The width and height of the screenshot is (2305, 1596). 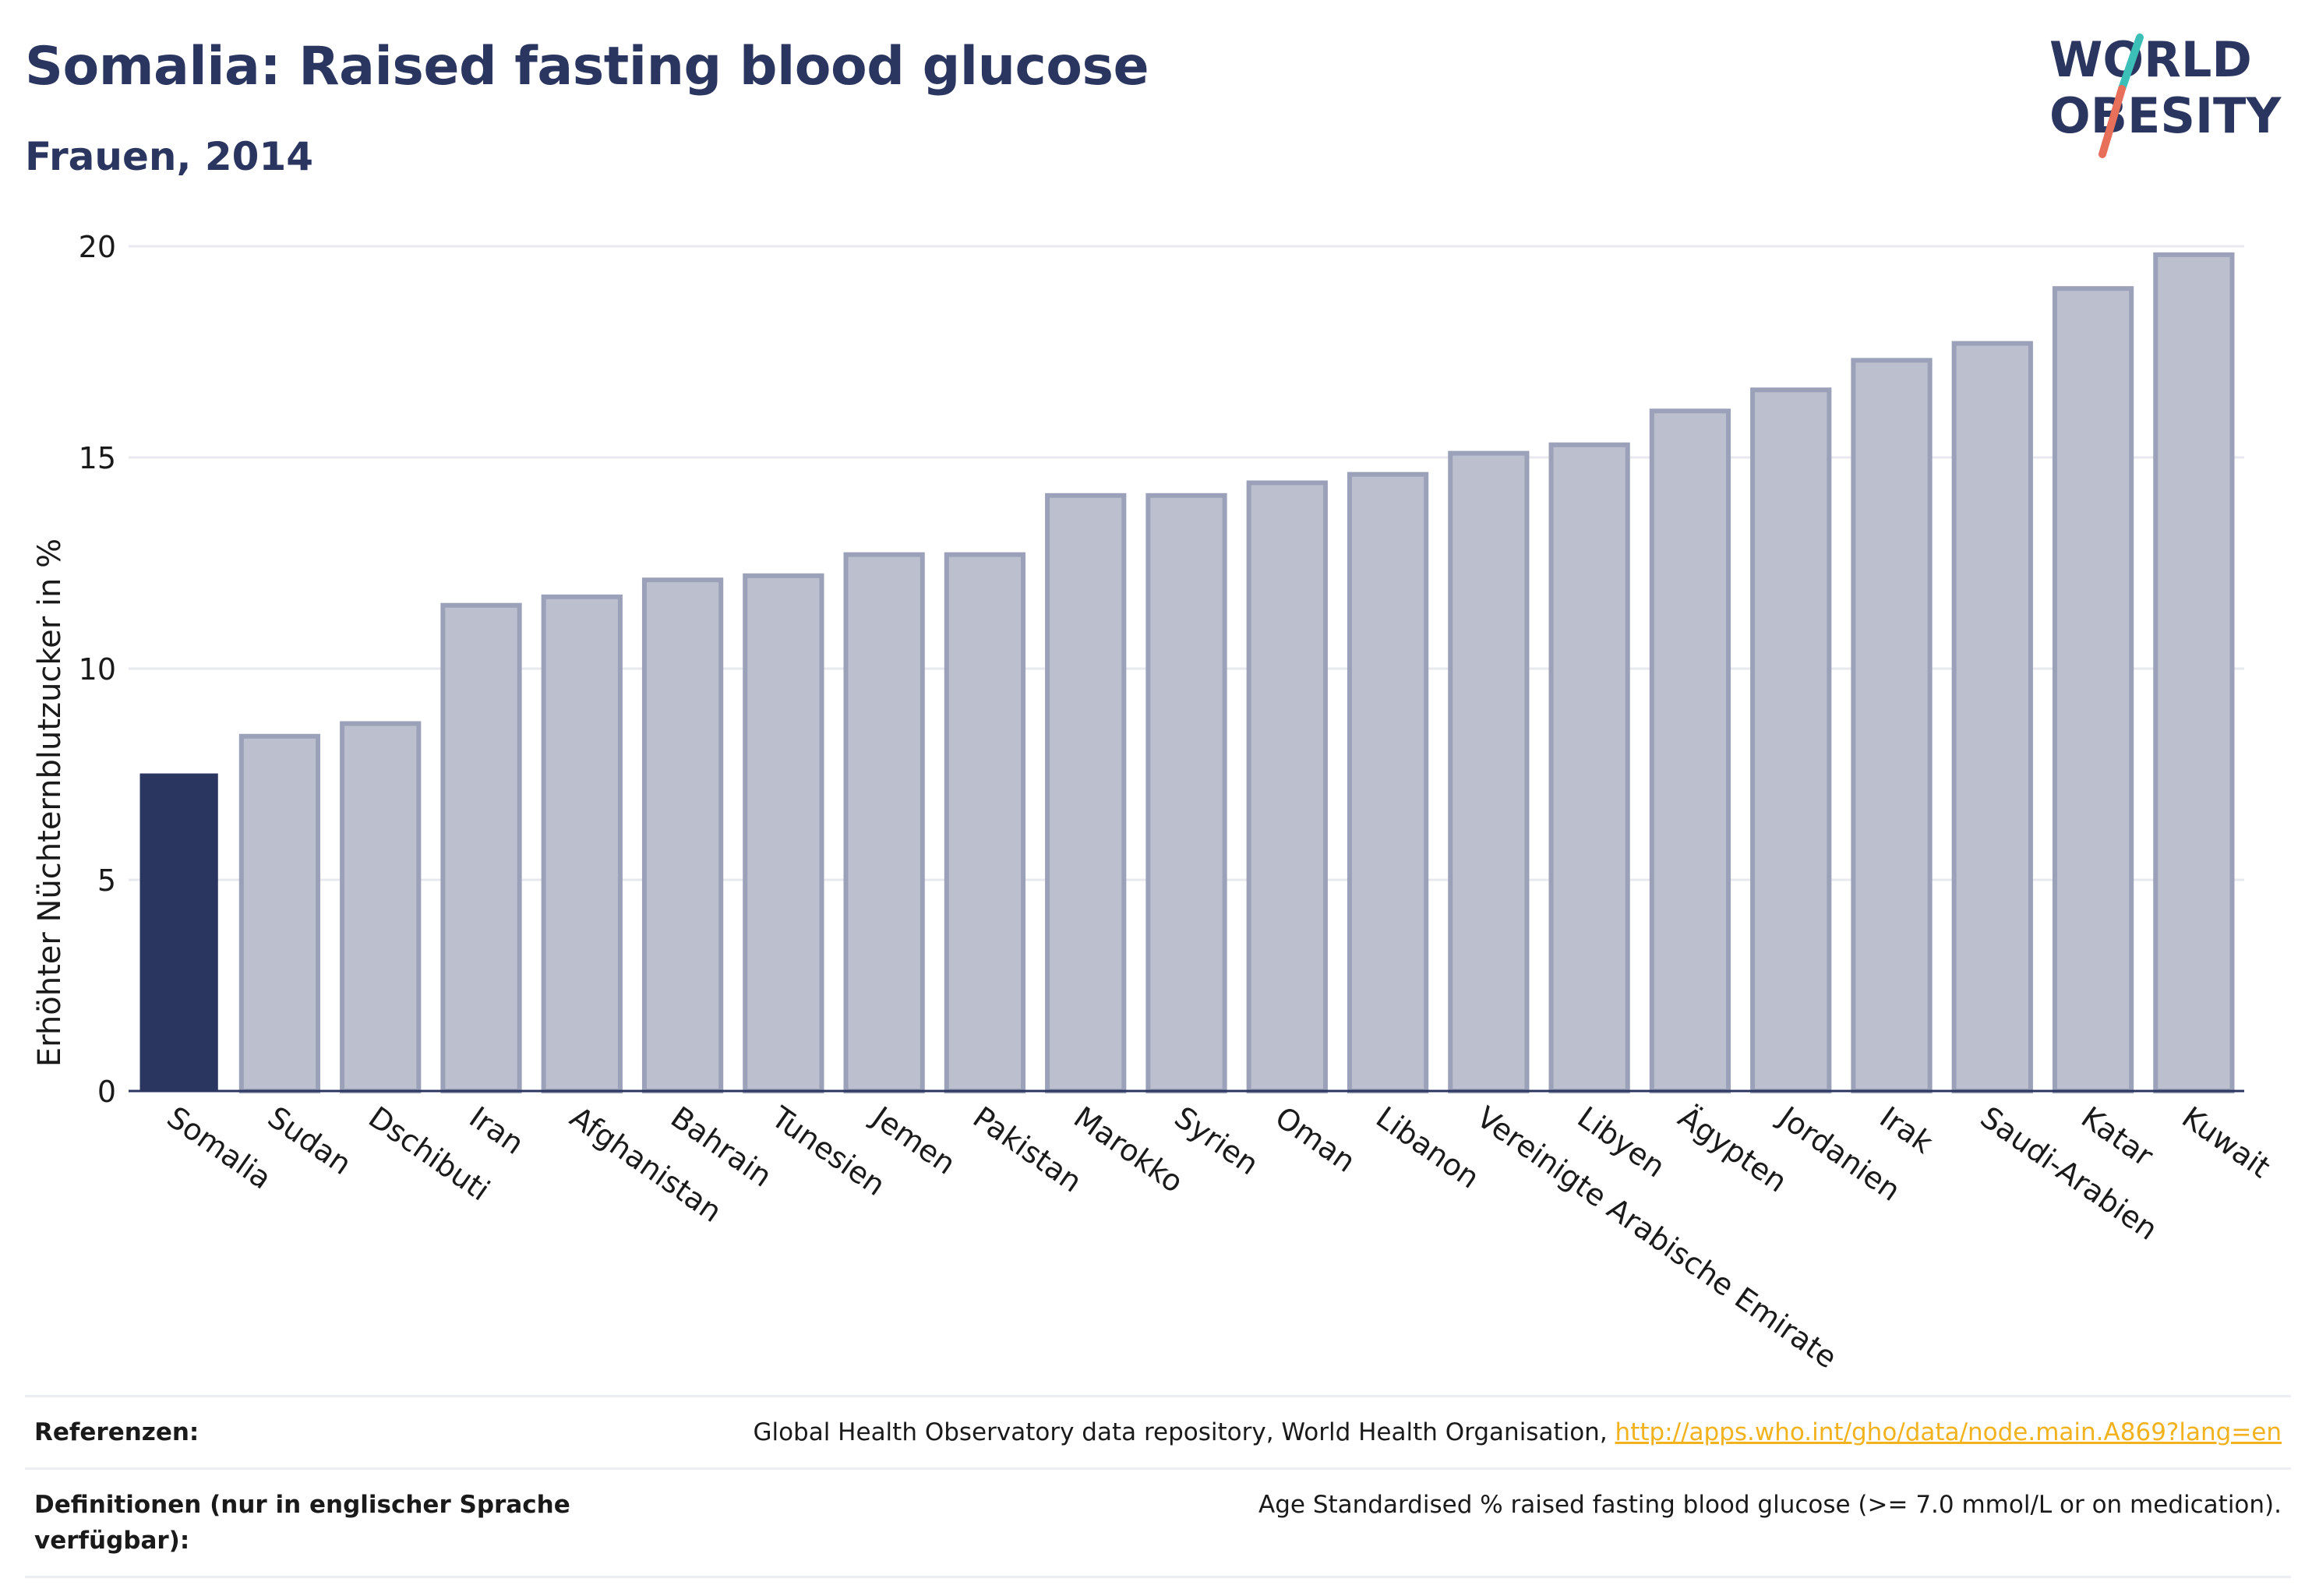 I want to click on y-tick-label: 15, so click(x=97, y=458).